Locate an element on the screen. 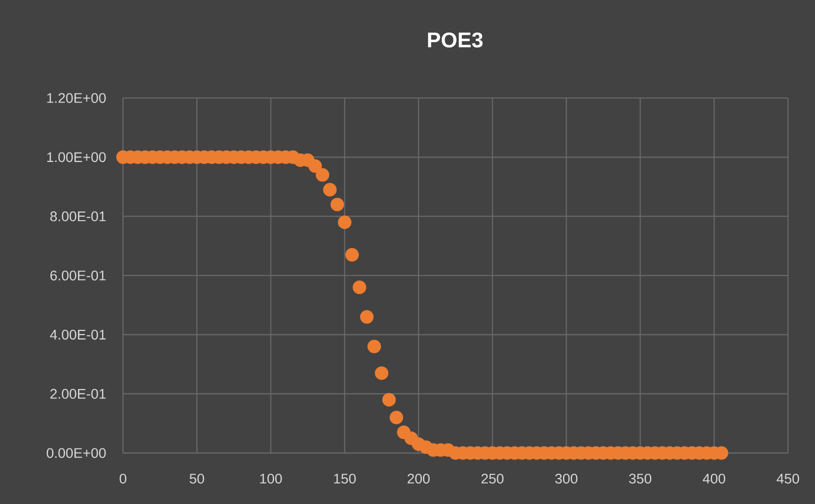 This screenshot has width=815, height=504. x-tick-label: 400 is located at coordinates (714, 479).